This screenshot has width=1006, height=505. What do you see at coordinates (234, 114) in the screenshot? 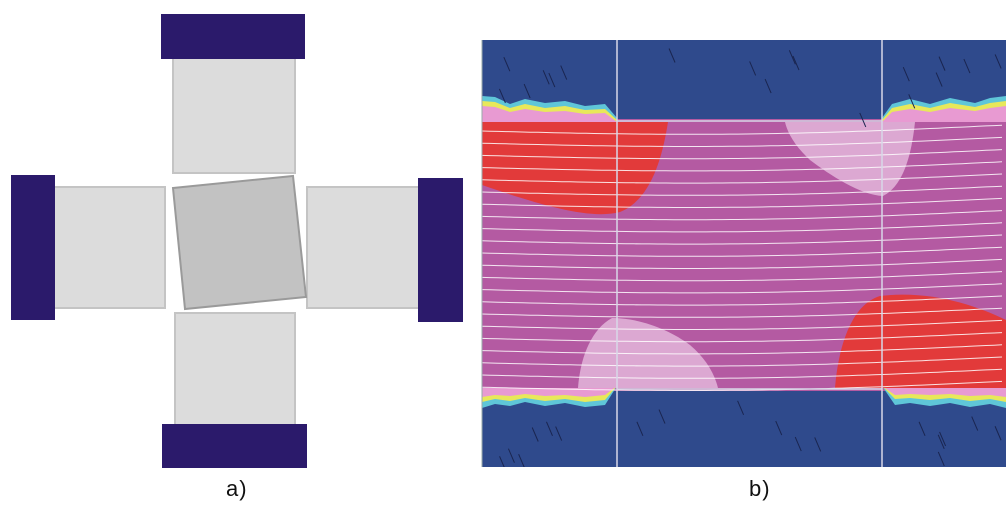
I see `top-arm` at bounding box center [234, 114].